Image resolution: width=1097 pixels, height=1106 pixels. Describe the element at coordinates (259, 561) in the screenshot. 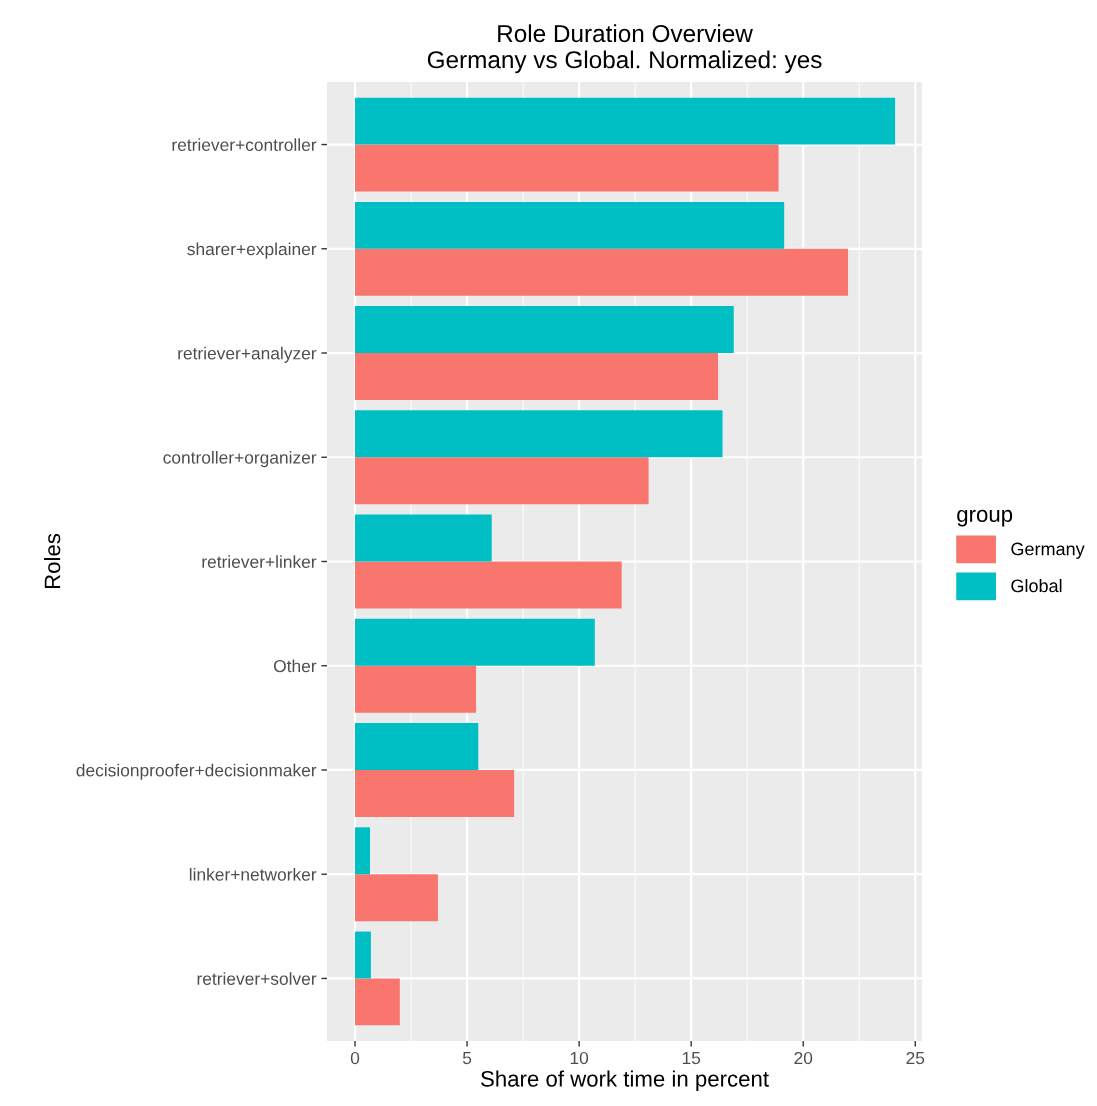

I see `y-tick-label: retriever+linker` at that location.